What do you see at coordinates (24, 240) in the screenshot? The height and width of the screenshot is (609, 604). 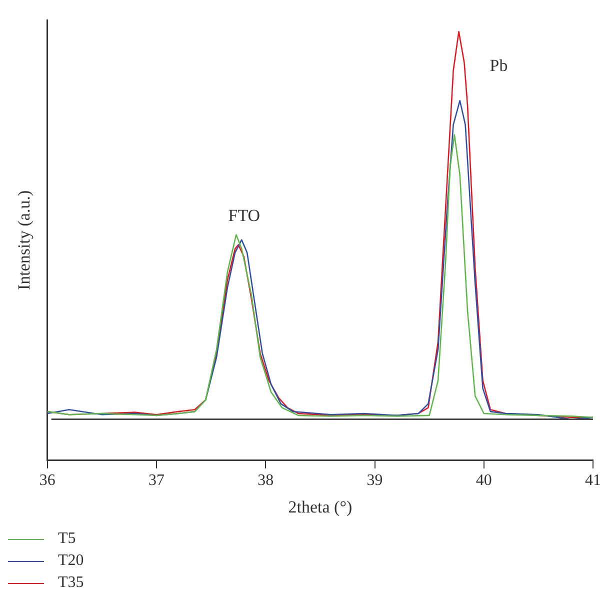 I see `y-axis-title: Intensity (a.u.)` at bounding box center [24, 240].